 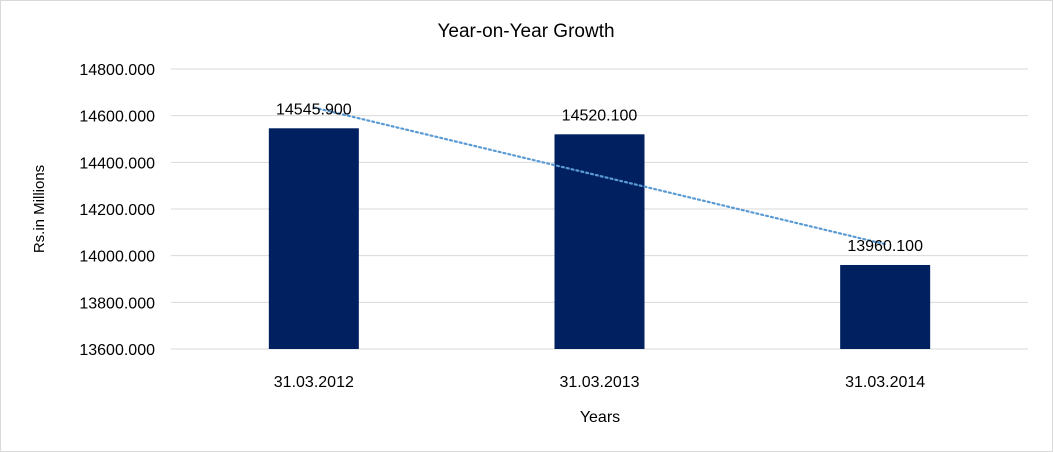 I want to click on chart-title: Year-on-Year Growth, so click(x=525, y=31).